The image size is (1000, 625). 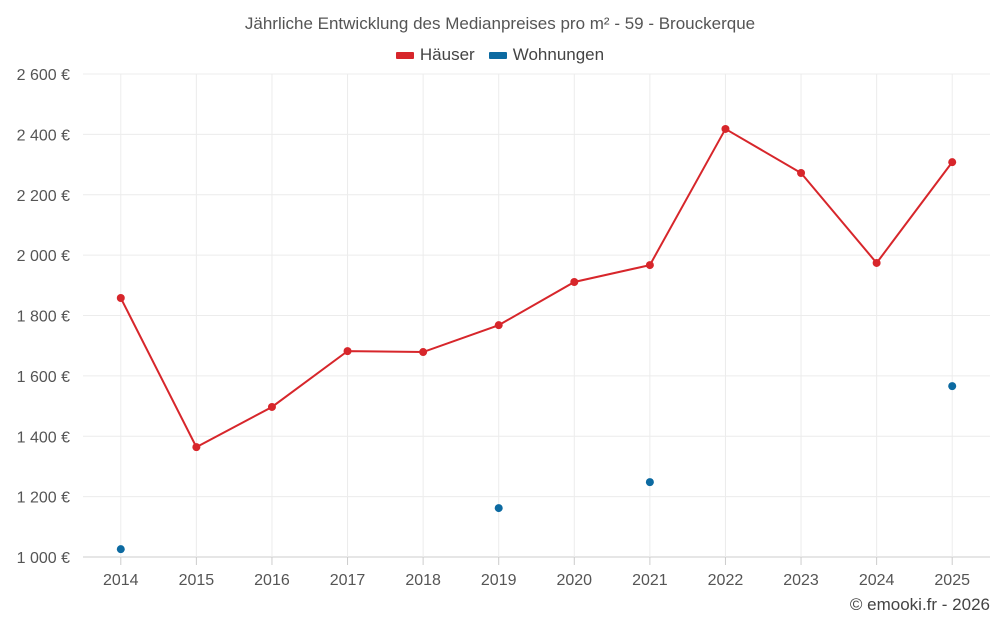 I want to click on y-tick-label: 2 400 €, so click(x=43, y=135).